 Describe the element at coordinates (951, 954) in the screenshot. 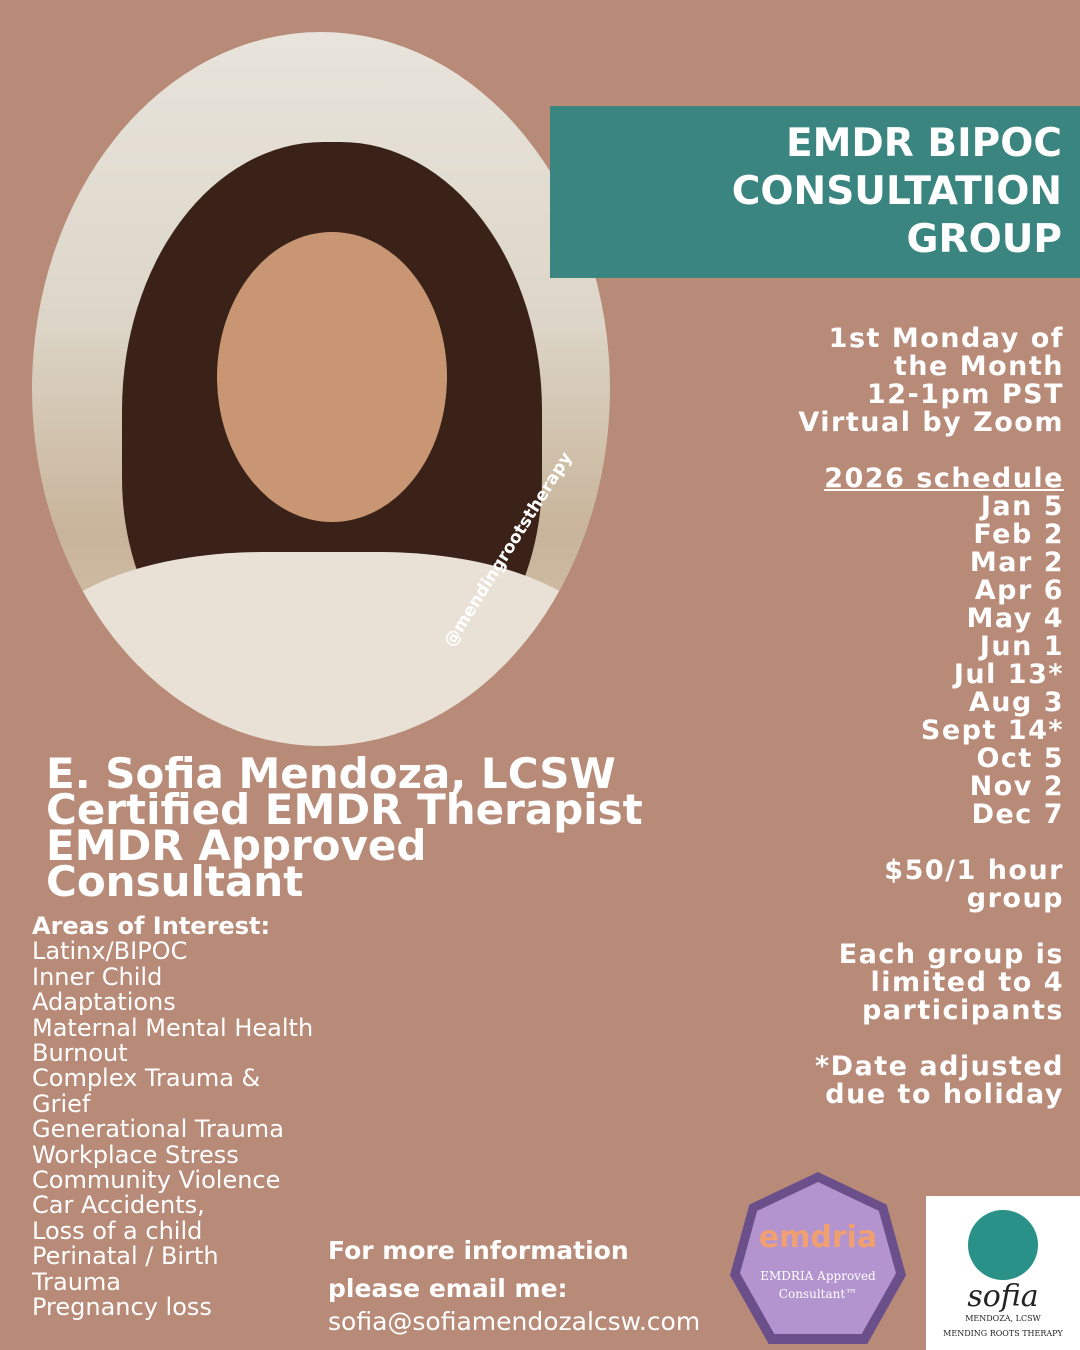

I see `limit-line: Each group is` at that location.